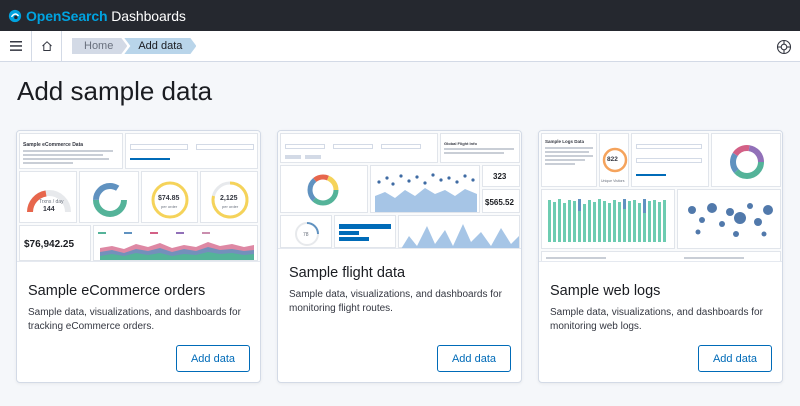  I want to click on card-title: Sample web logs, so click(605, 291).